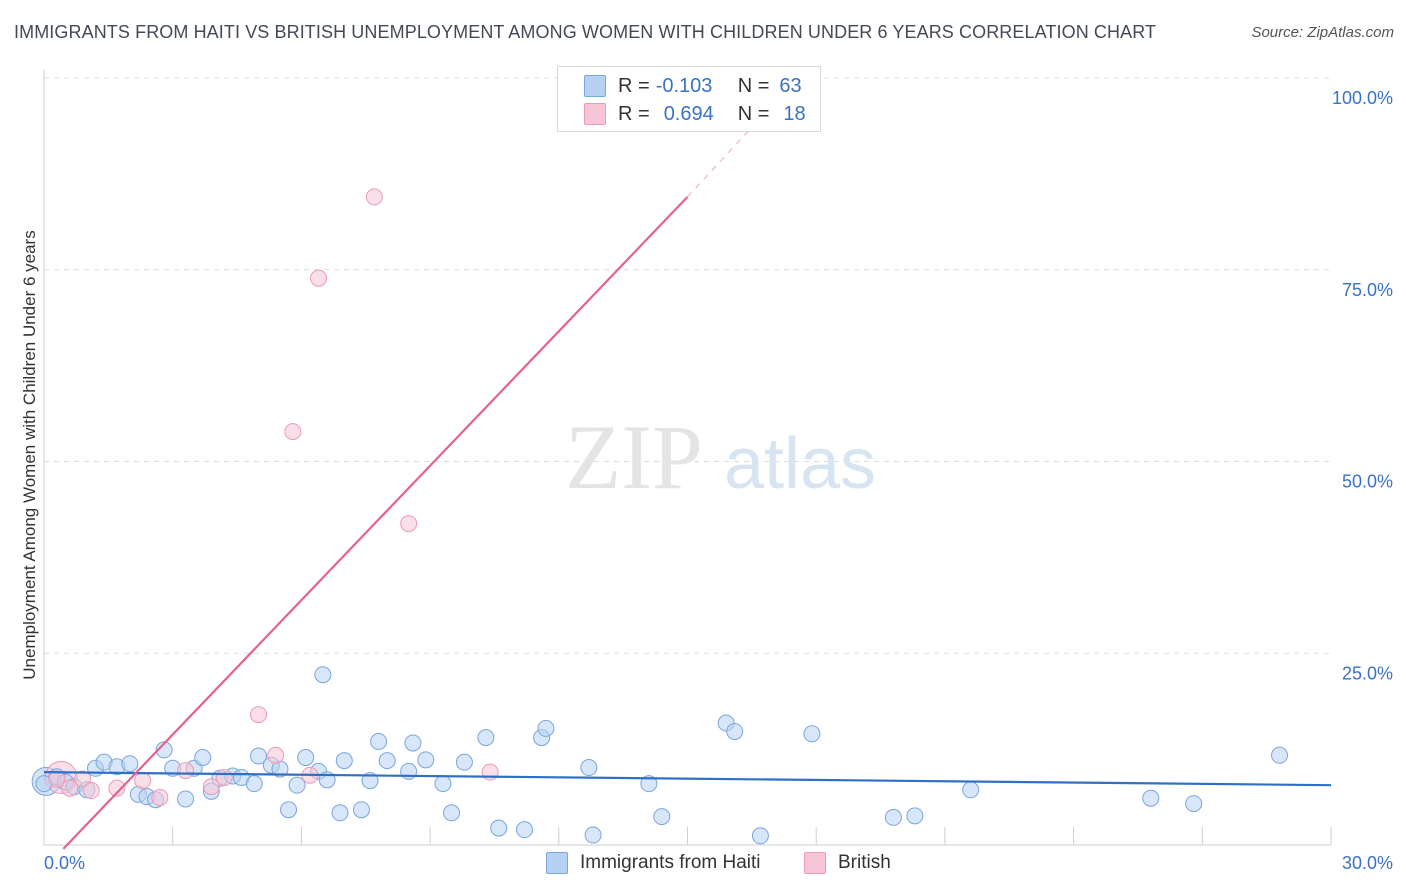 Image resolution: width=1406 pixels, height=892 pixels. I want to click on correlation-legend: R = -0.103 N = 63 R = 0.694 N = 18, so click(689, 99).